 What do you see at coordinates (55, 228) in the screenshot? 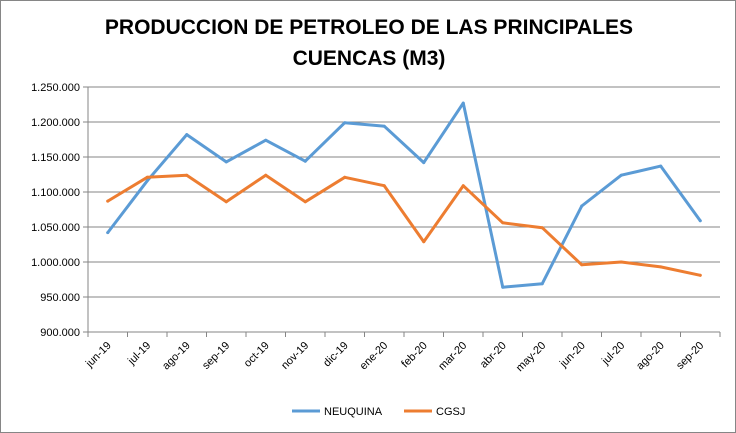
I see `y-tick-label: 1.050.000` at bounding box center [55, 228].